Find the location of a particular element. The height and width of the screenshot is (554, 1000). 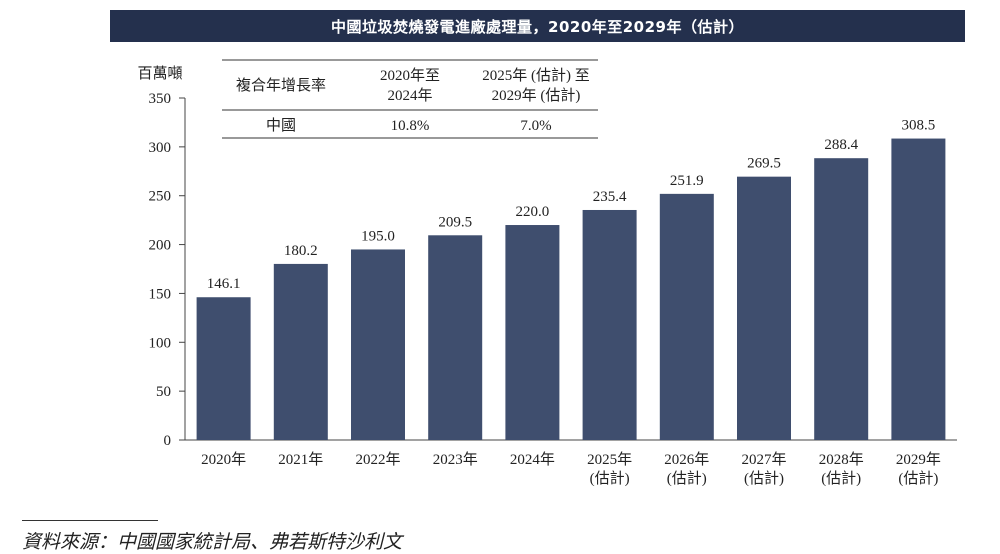

y-tick-label: 150 is located at coordinates (160, 294).